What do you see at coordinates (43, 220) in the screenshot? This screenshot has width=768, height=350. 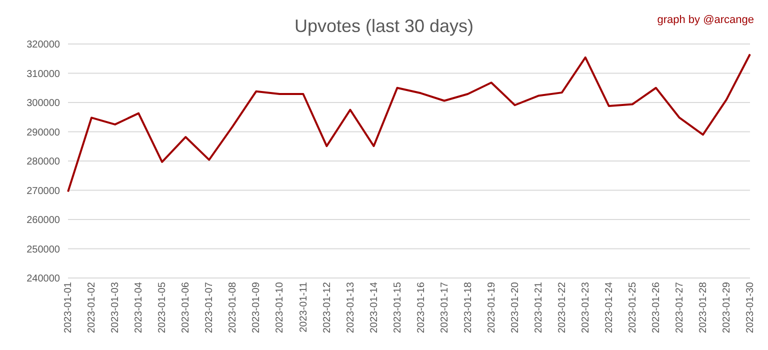 I see `y-tick-label: 260000` at bounding box center [43, 220].